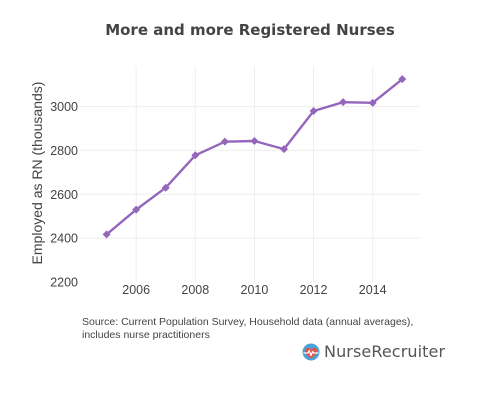 The width and height of the screenshot is (500, 400). I want to click on nurserecruiter-logo: NurseRecruiter, so click(373, 351).